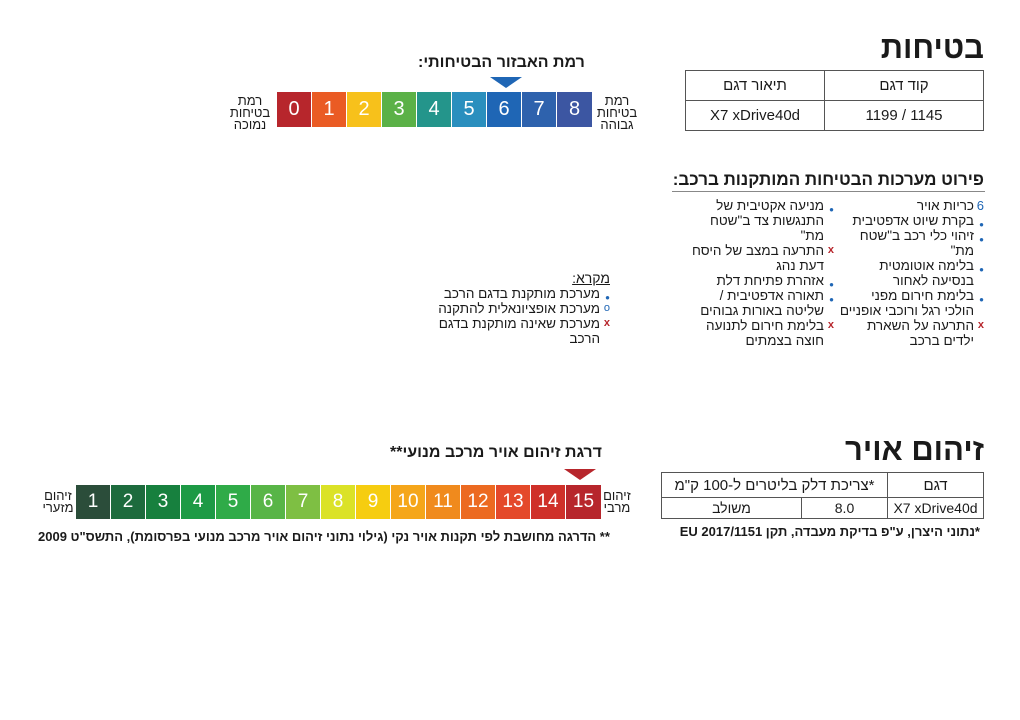 The height and width of the screenshot is (720, 1020). I want to click on pollution-cell-8: 8, so click(338, 502).